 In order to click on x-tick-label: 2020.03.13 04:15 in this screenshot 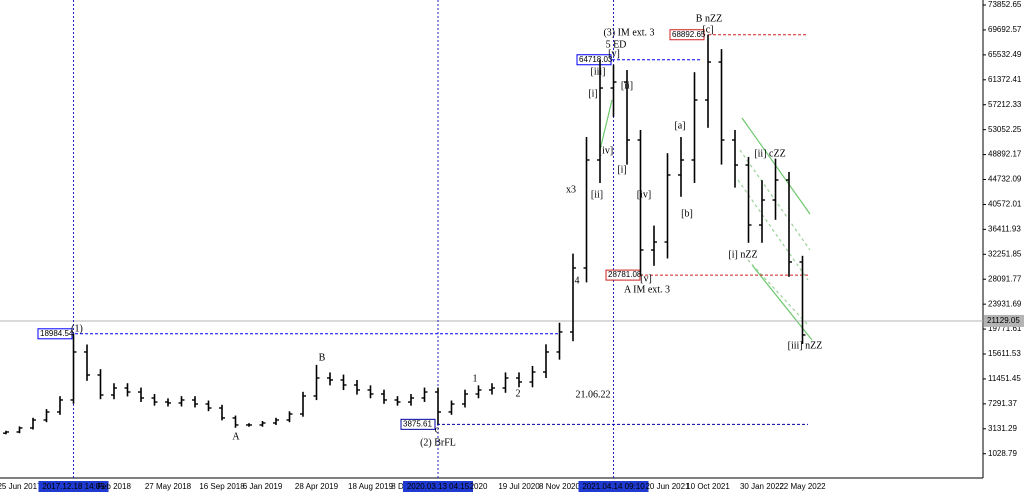, I will do `click(438, 486)`.